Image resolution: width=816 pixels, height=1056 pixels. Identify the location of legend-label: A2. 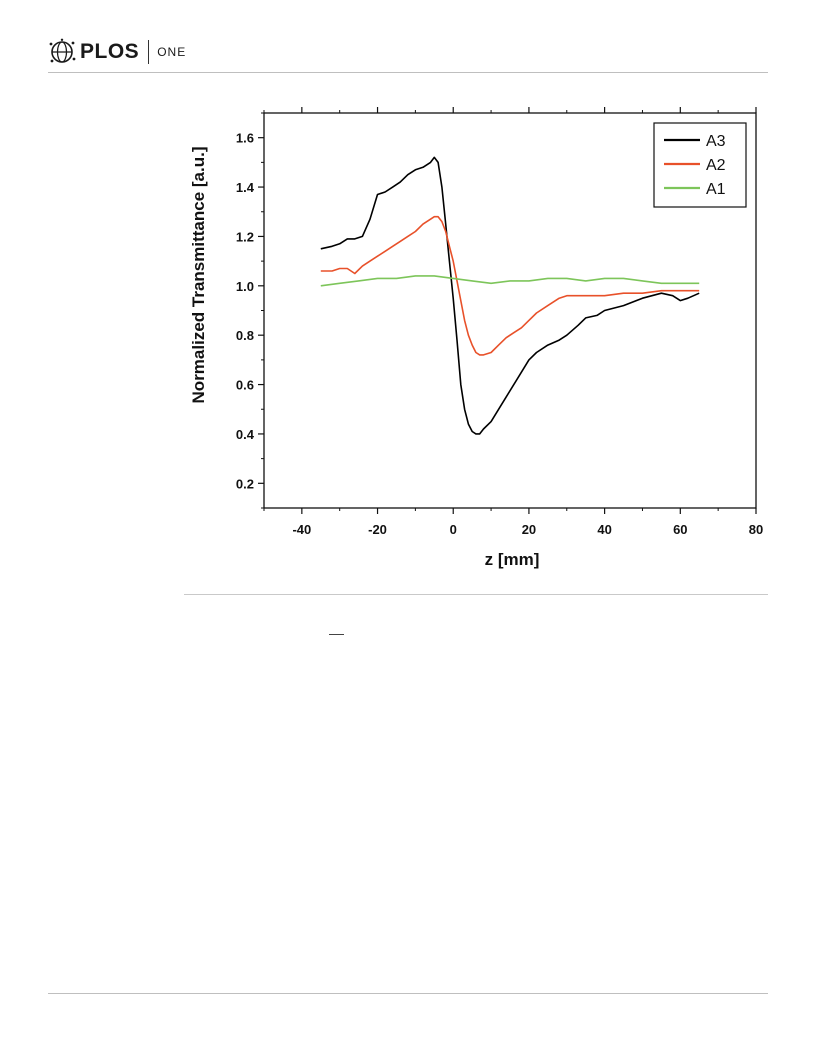
(716, 165).